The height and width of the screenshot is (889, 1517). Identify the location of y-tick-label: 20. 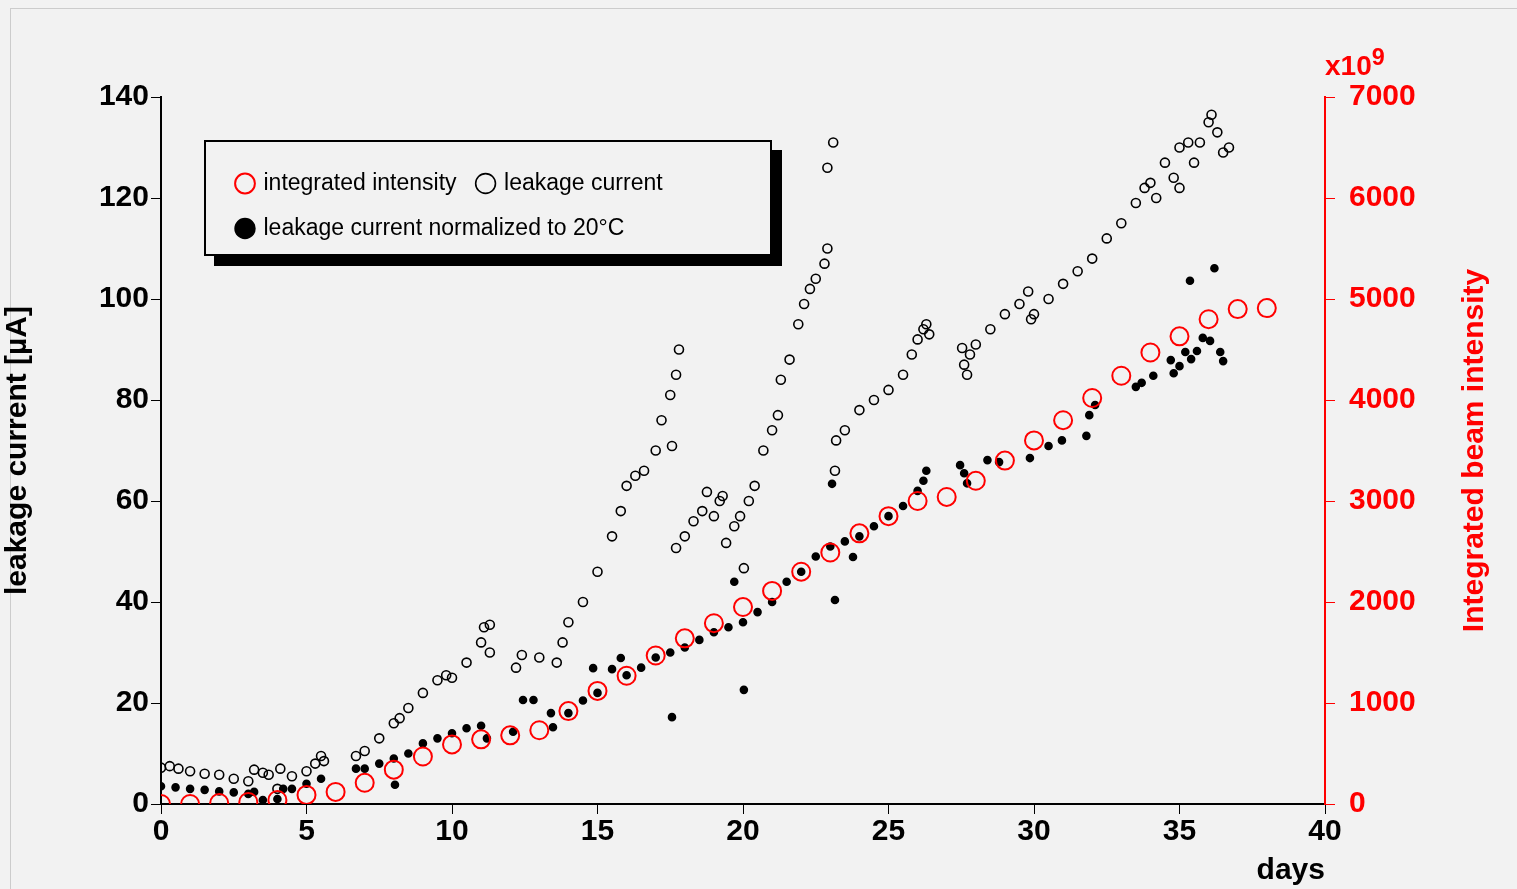
(132, 701).